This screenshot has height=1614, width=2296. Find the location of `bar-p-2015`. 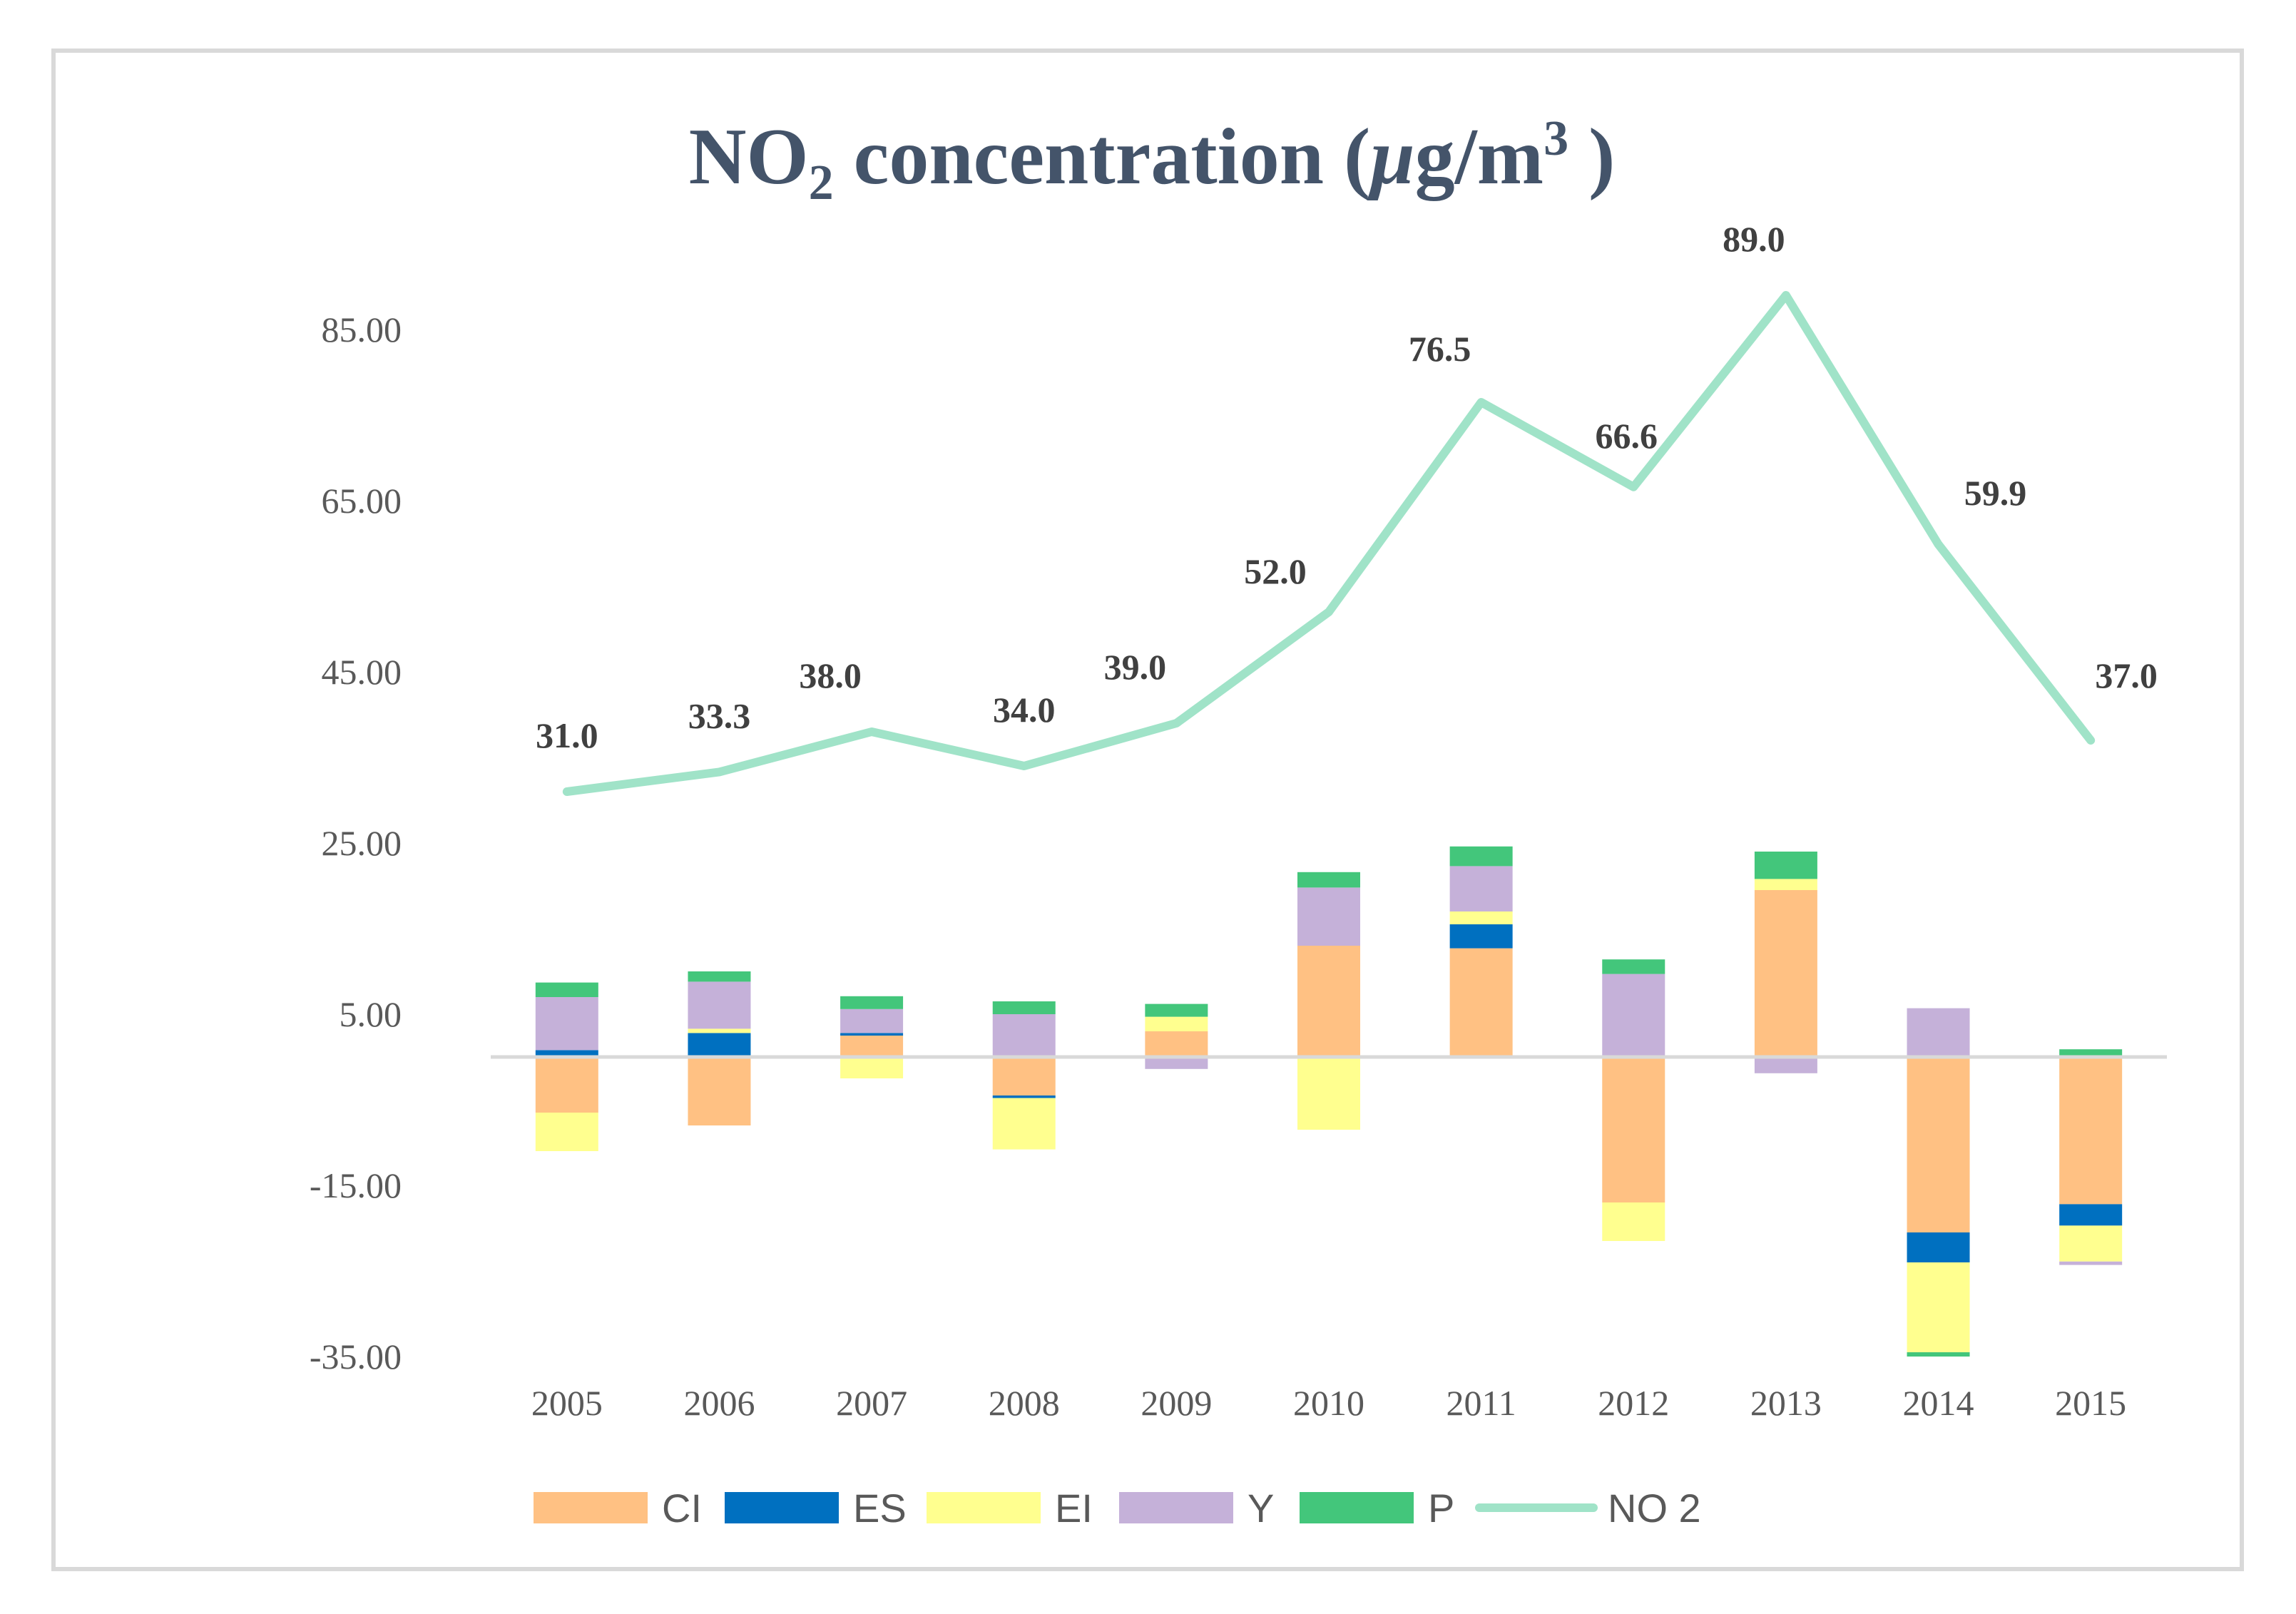

bar-p-2015 is located at coordinates (2091, 1053).